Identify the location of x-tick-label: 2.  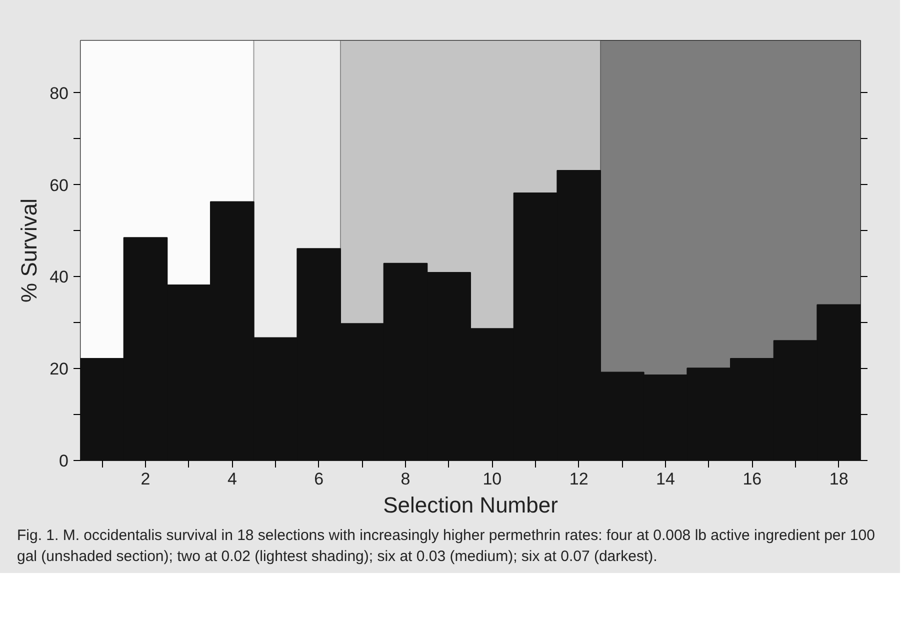
(145, 479).